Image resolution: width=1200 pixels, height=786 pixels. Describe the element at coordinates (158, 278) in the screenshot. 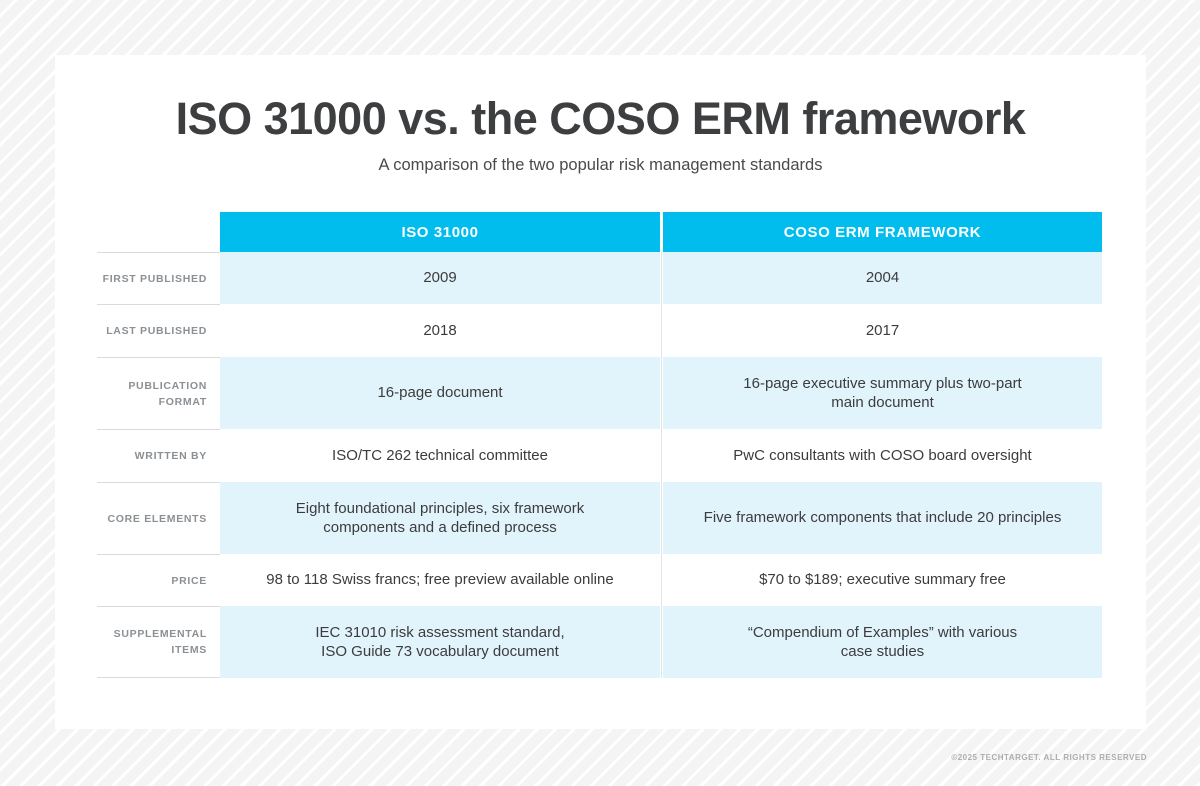

I see `row-label-first-published: FIRST PUBLISHED` at that location.